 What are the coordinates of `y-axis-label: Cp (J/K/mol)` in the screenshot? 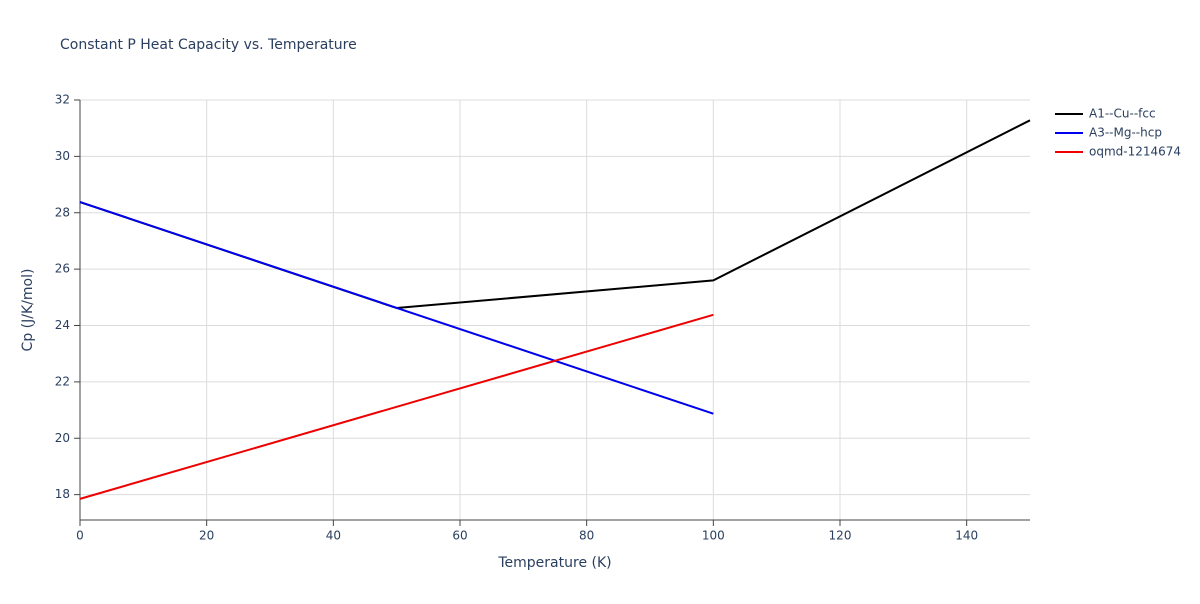 It's located at (28, 310).